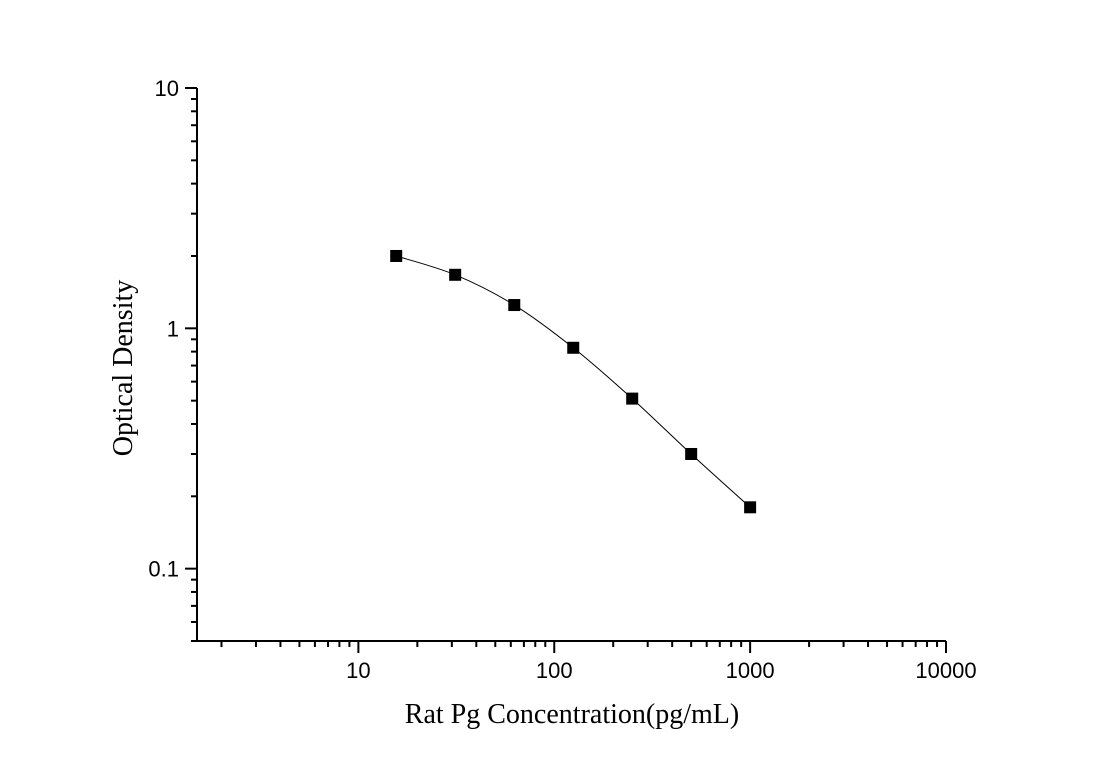 The width and height of the screenshot is (1100, 768). I want to click on y-tick-label: 0.1, so click(163, 569).